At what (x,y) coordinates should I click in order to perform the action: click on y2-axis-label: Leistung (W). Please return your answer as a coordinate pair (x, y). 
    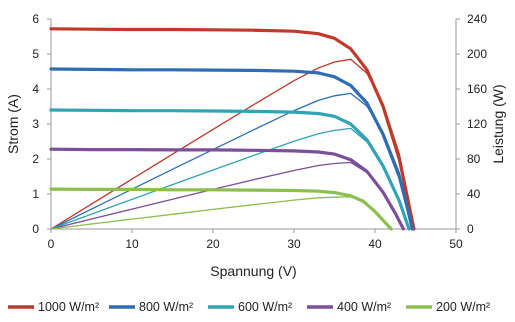
    Looking at the image, I should click on (498, 123).